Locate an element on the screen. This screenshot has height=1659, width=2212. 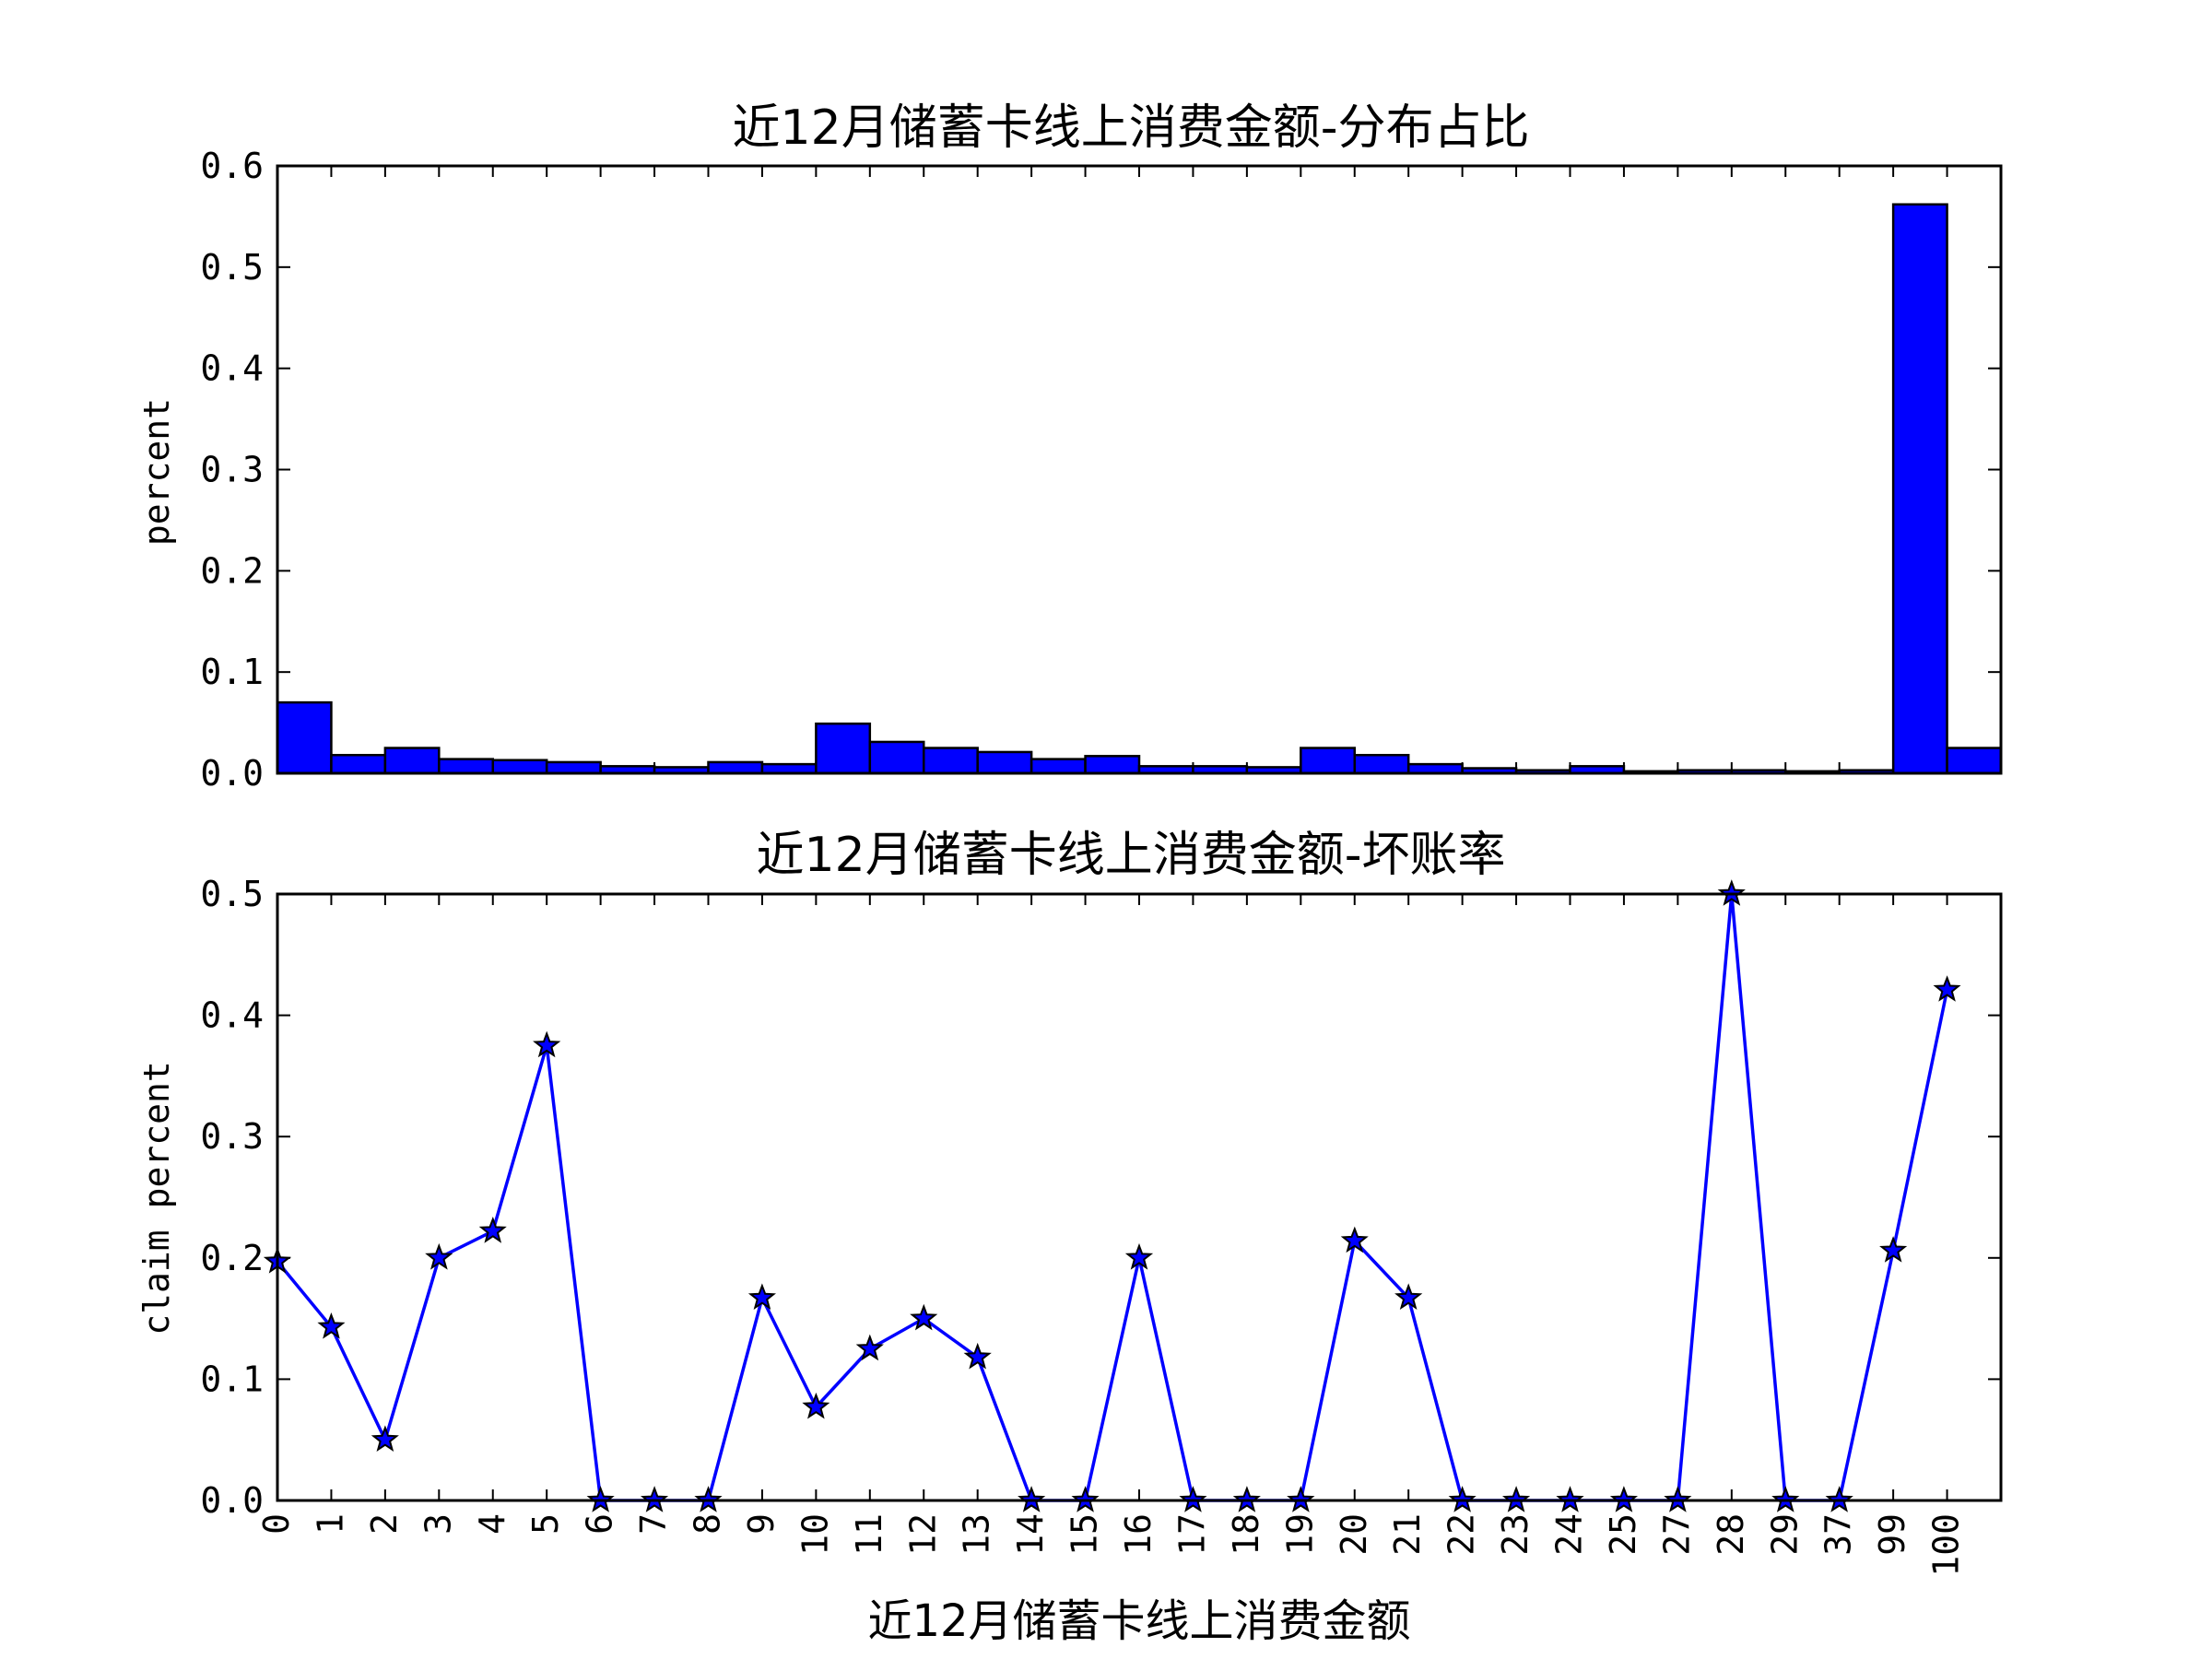
bad-debt-xtick-label: 7 is located at coordinates (653, 1524).